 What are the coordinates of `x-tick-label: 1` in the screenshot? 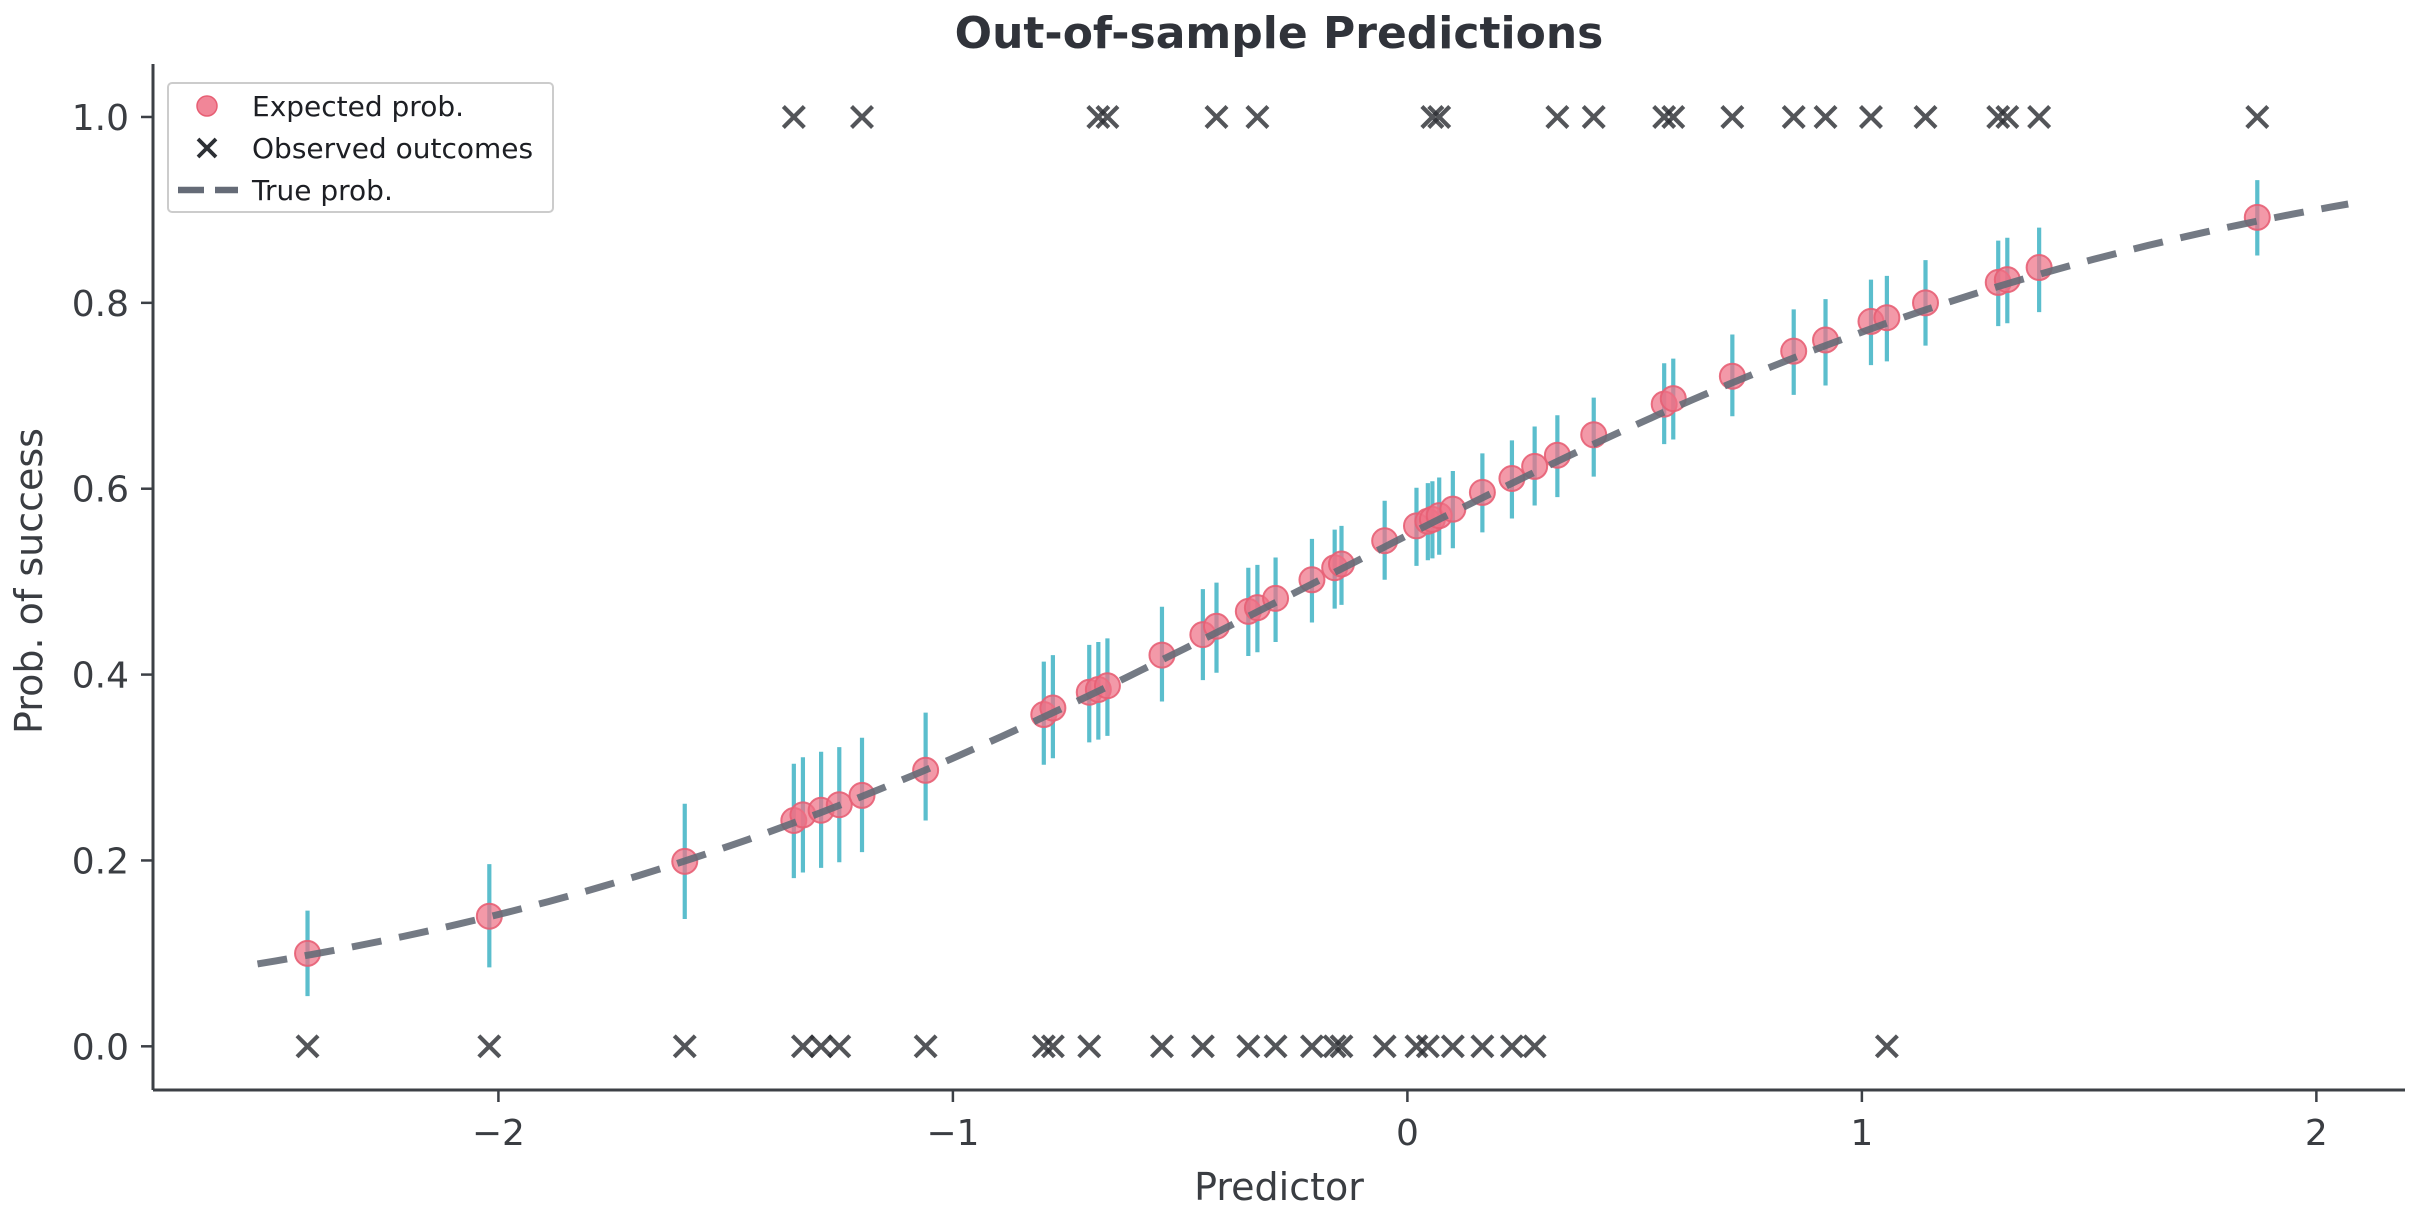 It's located at (1861, 1133).